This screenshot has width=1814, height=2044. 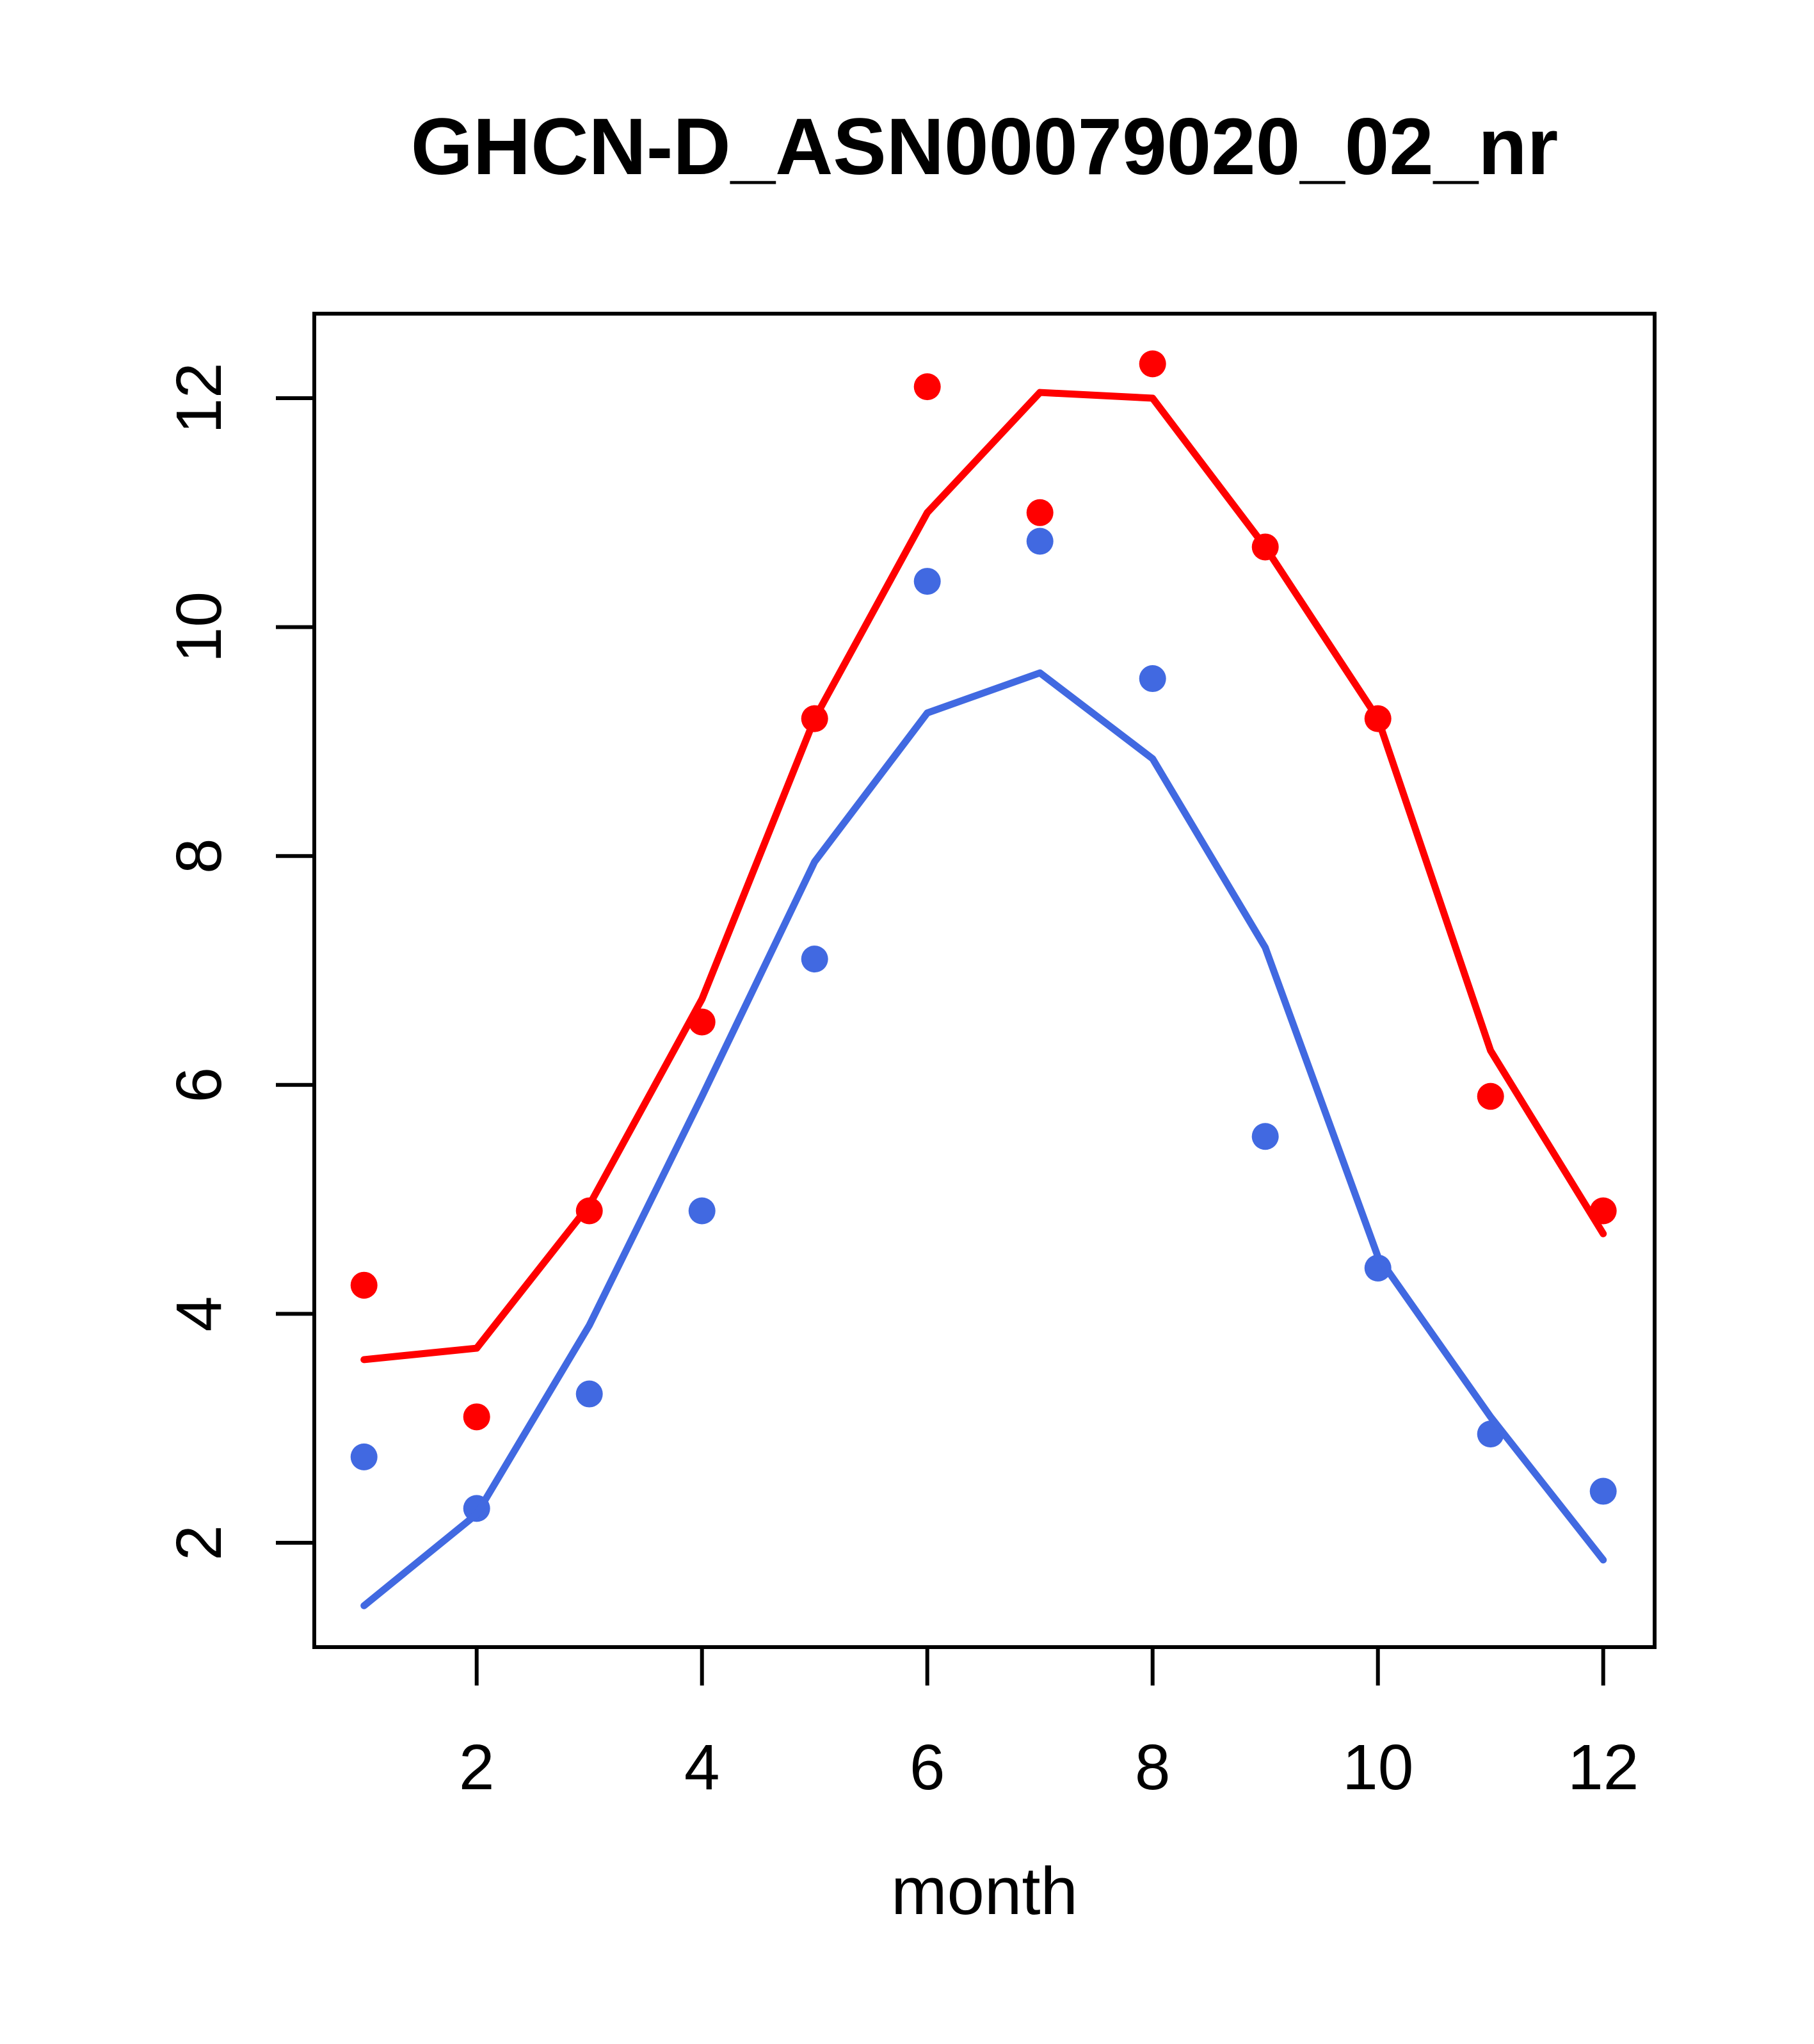 I want to click on y-tick-label: 12, so click(x=199, y=397).